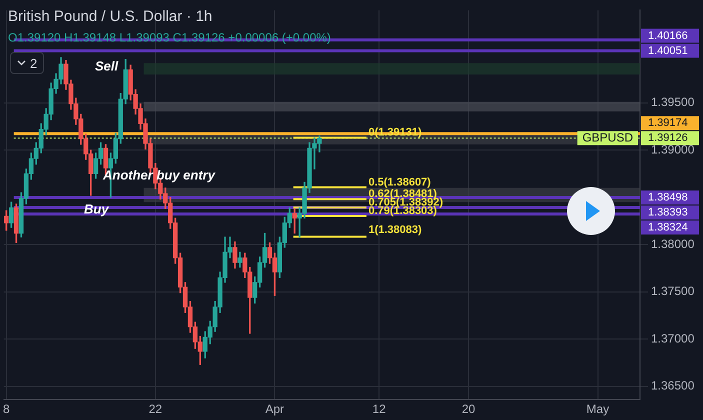  Describe the element at coordinates (668, 138) in the screenshot. I see `ref-line-label: 1.39126` at that location.